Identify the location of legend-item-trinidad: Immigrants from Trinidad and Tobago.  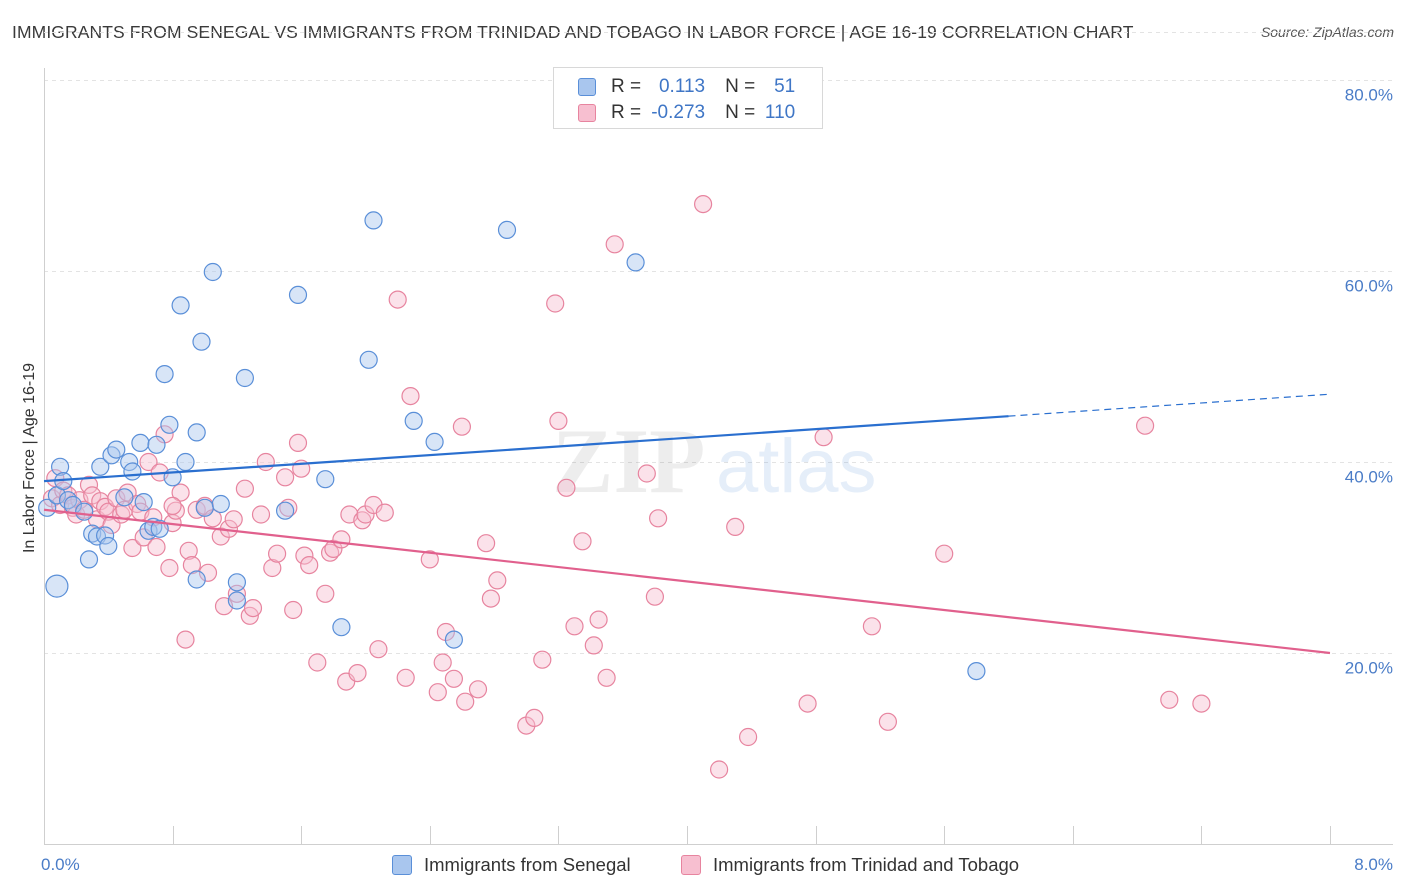
(850, 865).